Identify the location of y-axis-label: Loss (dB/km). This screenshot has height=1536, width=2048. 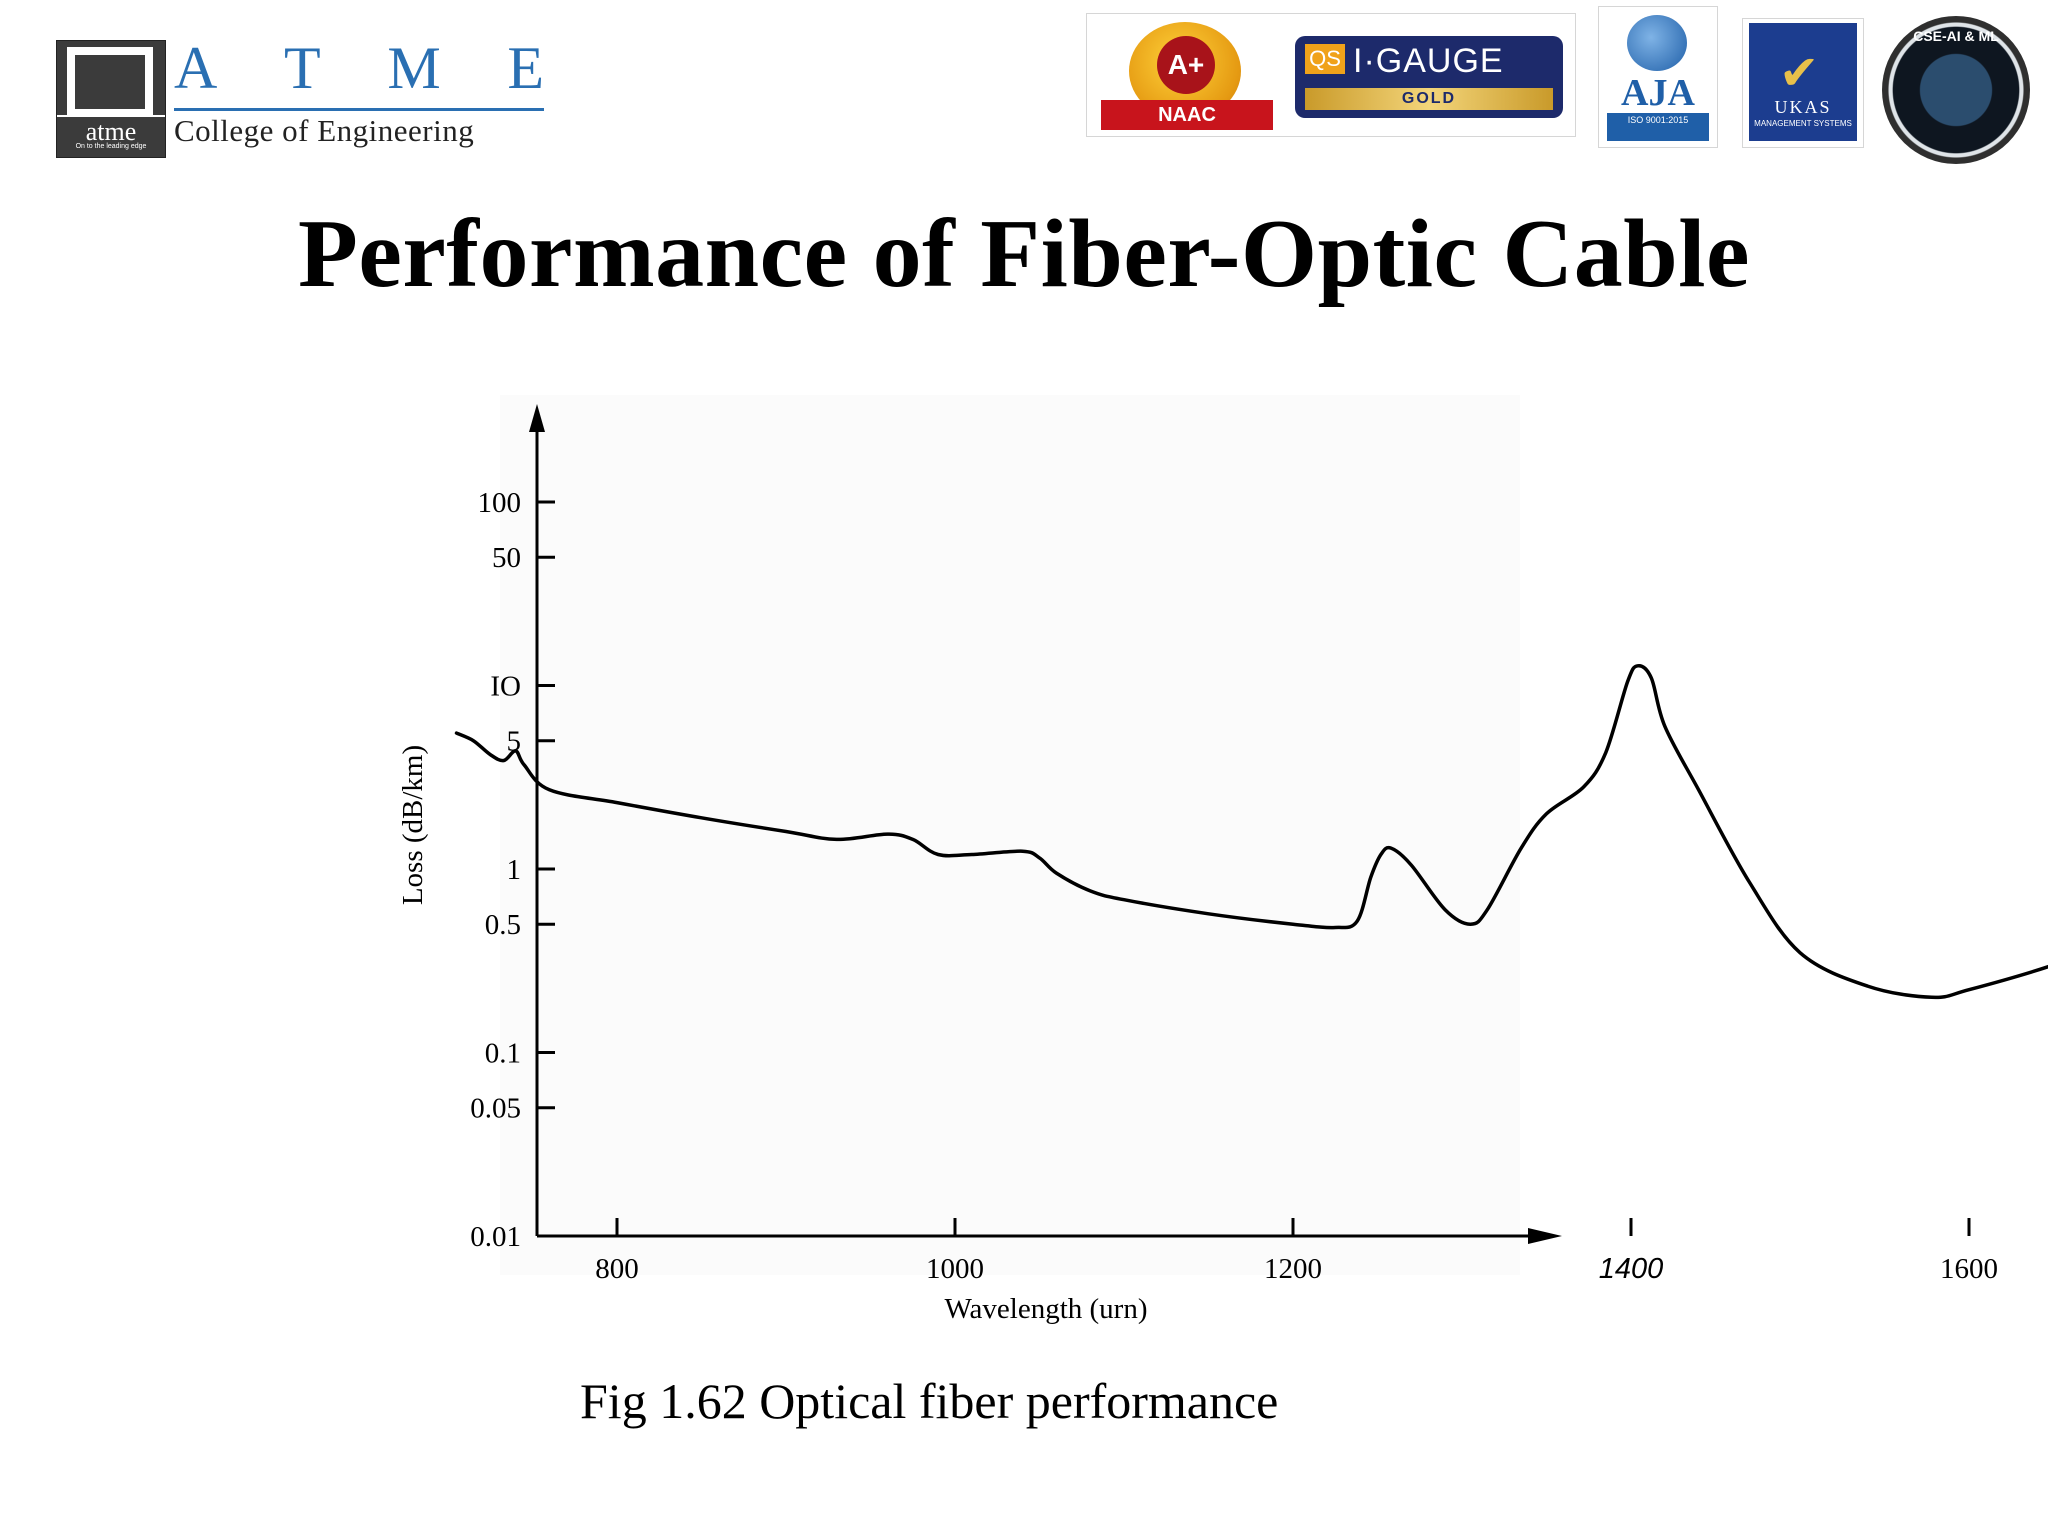
(413, 825).